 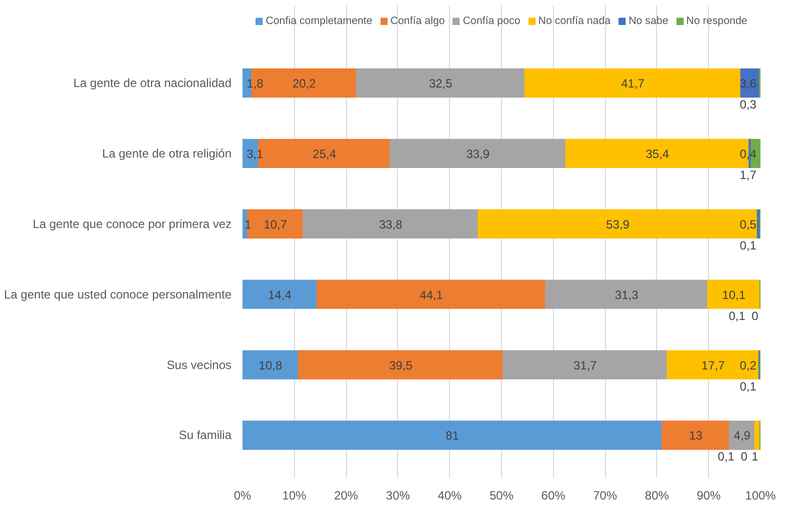 I want to click on legend-label: Confia completamente, so click(x=319, y=21).